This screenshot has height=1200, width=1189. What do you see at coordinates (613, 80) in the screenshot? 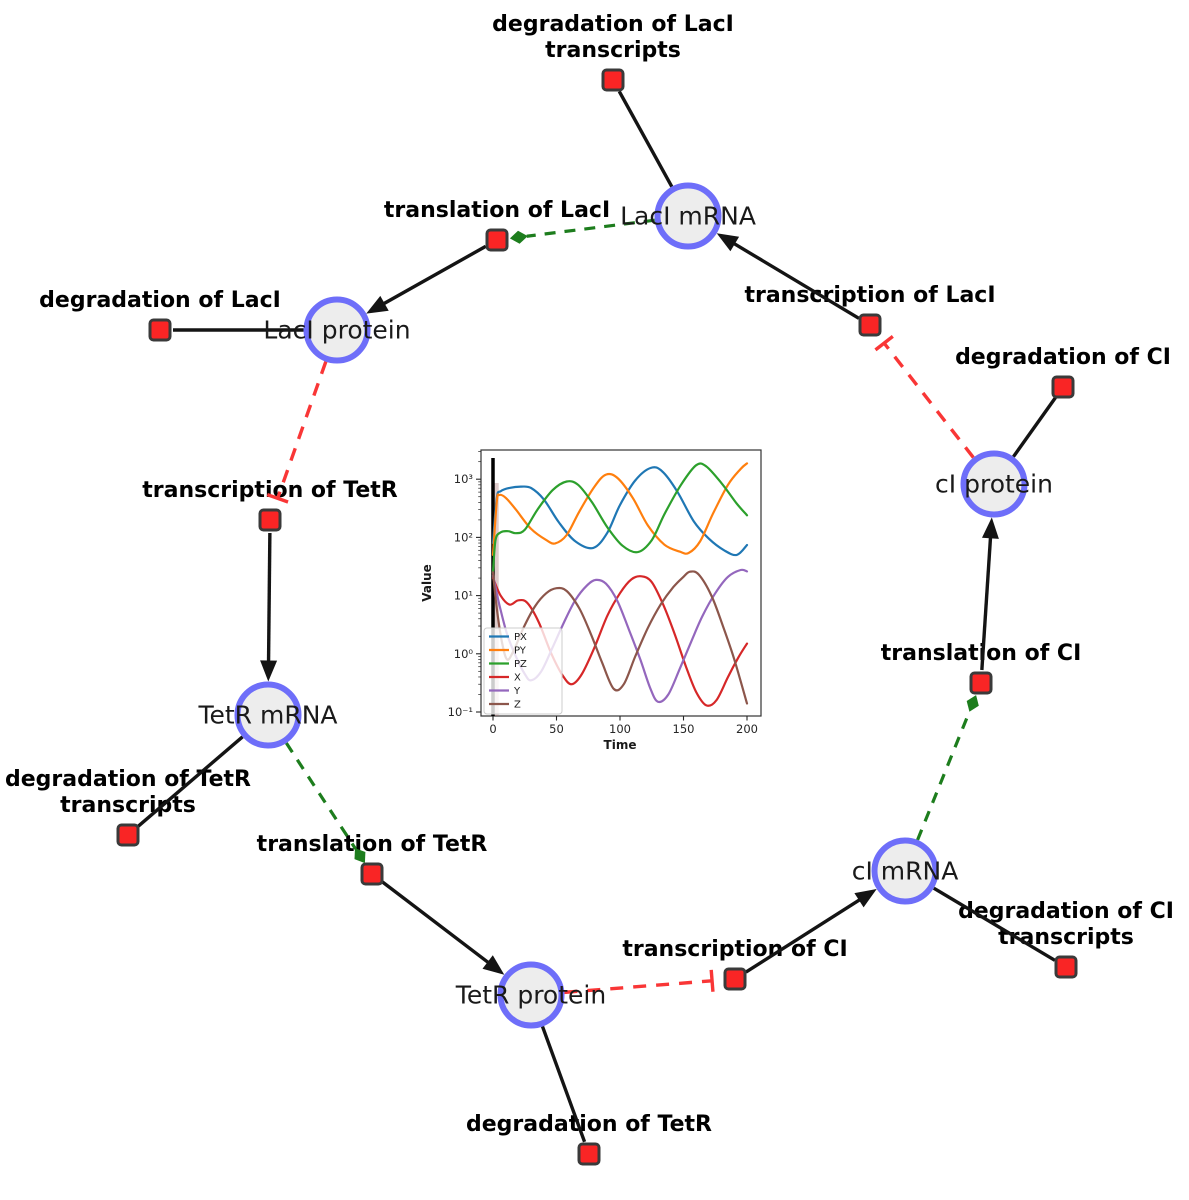
I see `reaction-node-degradation-of-laci-transcripts` at bounding box center [613, 80].